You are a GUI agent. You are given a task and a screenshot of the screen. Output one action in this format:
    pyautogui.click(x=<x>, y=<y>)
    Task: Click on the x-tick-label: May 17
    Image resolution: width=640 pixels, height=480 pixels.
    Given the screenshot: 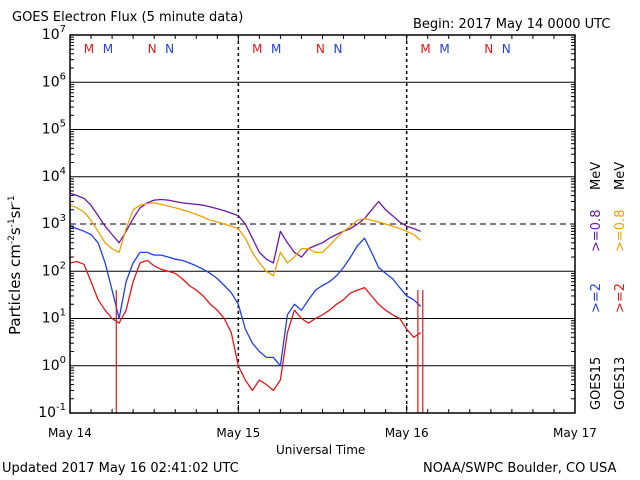 What is the action you would take?
    pyautogui.click(x=575, y=433)
    